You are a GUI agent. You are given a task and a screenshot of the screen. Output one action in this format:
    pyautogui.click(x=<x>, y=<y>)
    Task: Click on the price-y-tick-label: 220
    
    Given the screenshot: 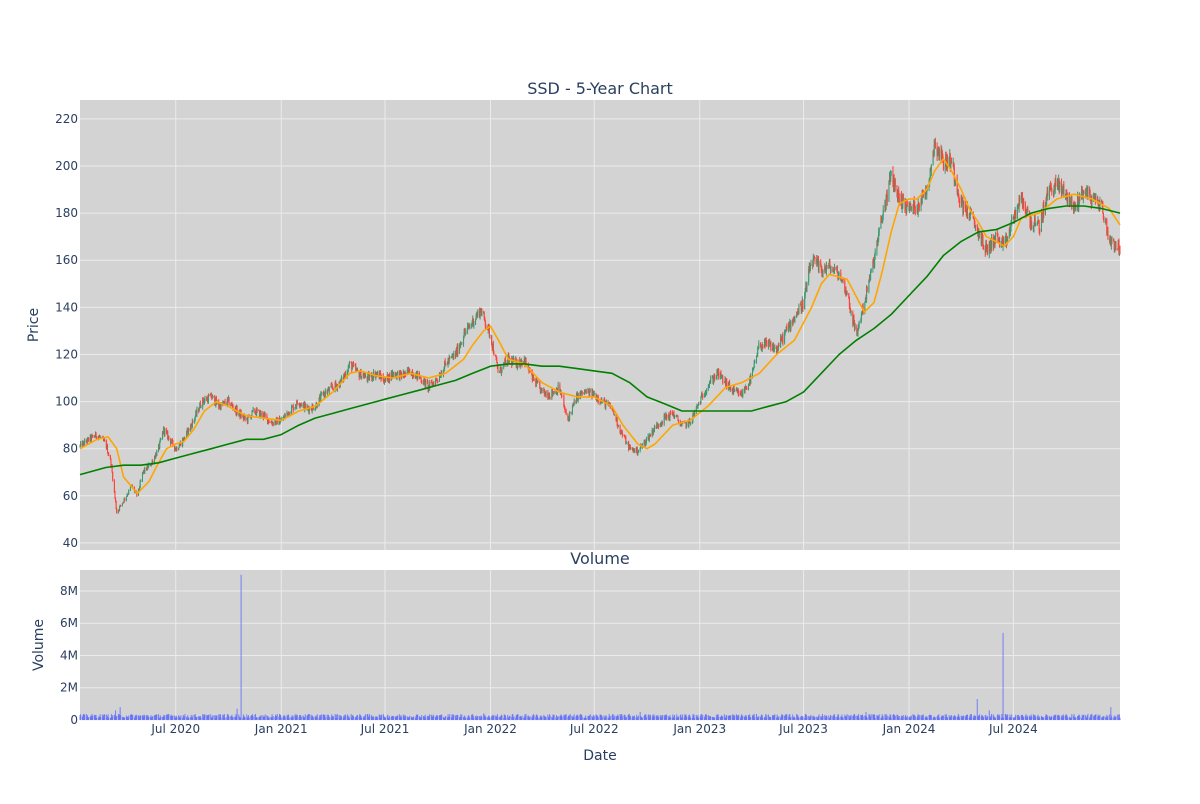 What is the action you would take?
    pyautogui.click(x=66, y=119)
    